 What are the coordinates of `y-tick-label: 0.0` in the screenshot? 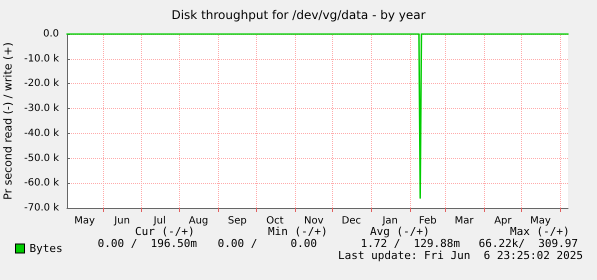 It's located at (51, 34).